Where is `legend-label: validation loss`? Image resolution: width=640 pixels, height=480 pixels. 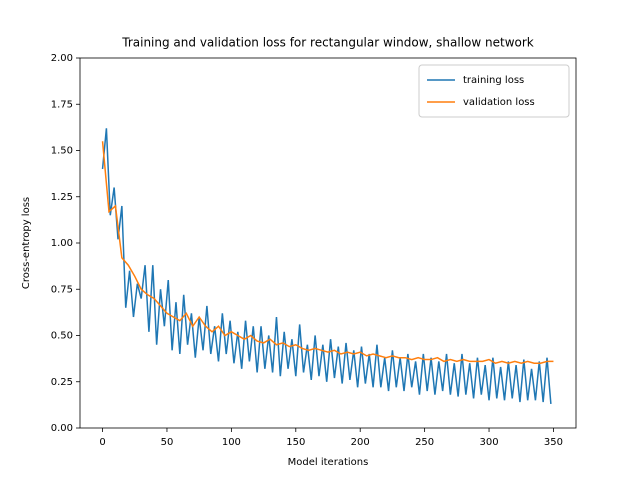
legend-label: validation loss is located at coordinates (499, 102).